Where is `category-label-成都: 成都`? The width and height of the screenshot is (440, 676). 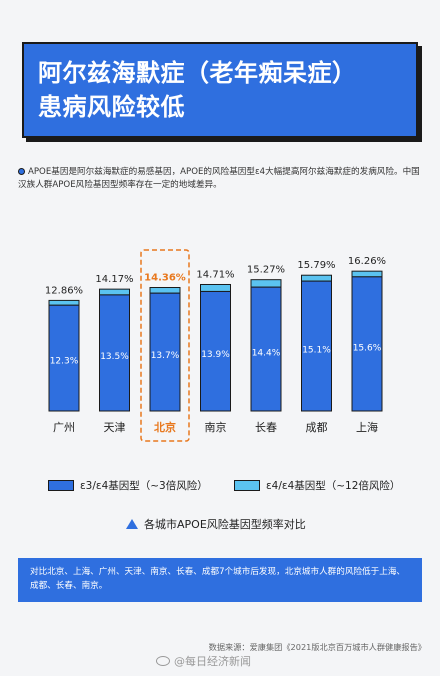
category-label-成都: 成都 is located at coordinates (317, 427).